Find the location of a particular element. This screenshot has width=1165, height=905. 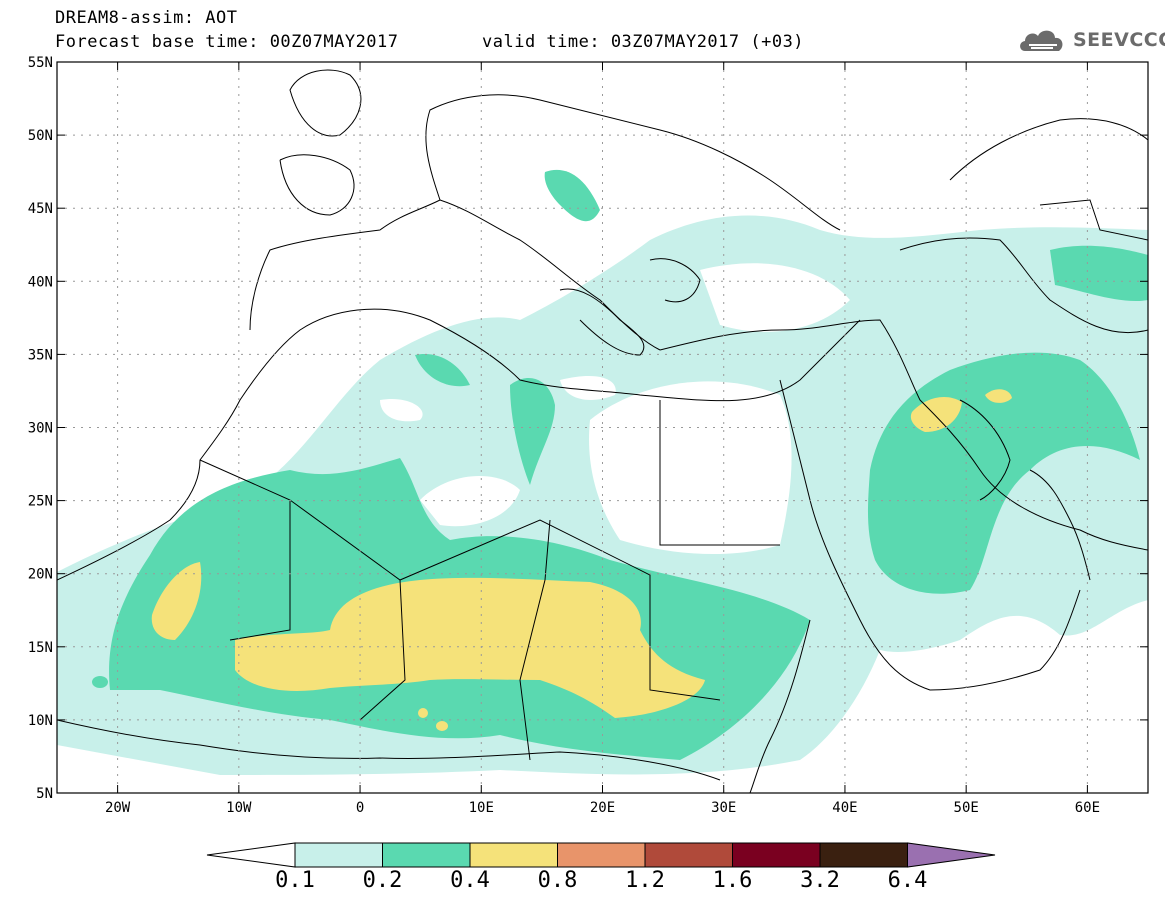

longitude-labels: 20W 10W 0 10E 20E 30E 40E 50E 60E is located at coordinates (602, 808).